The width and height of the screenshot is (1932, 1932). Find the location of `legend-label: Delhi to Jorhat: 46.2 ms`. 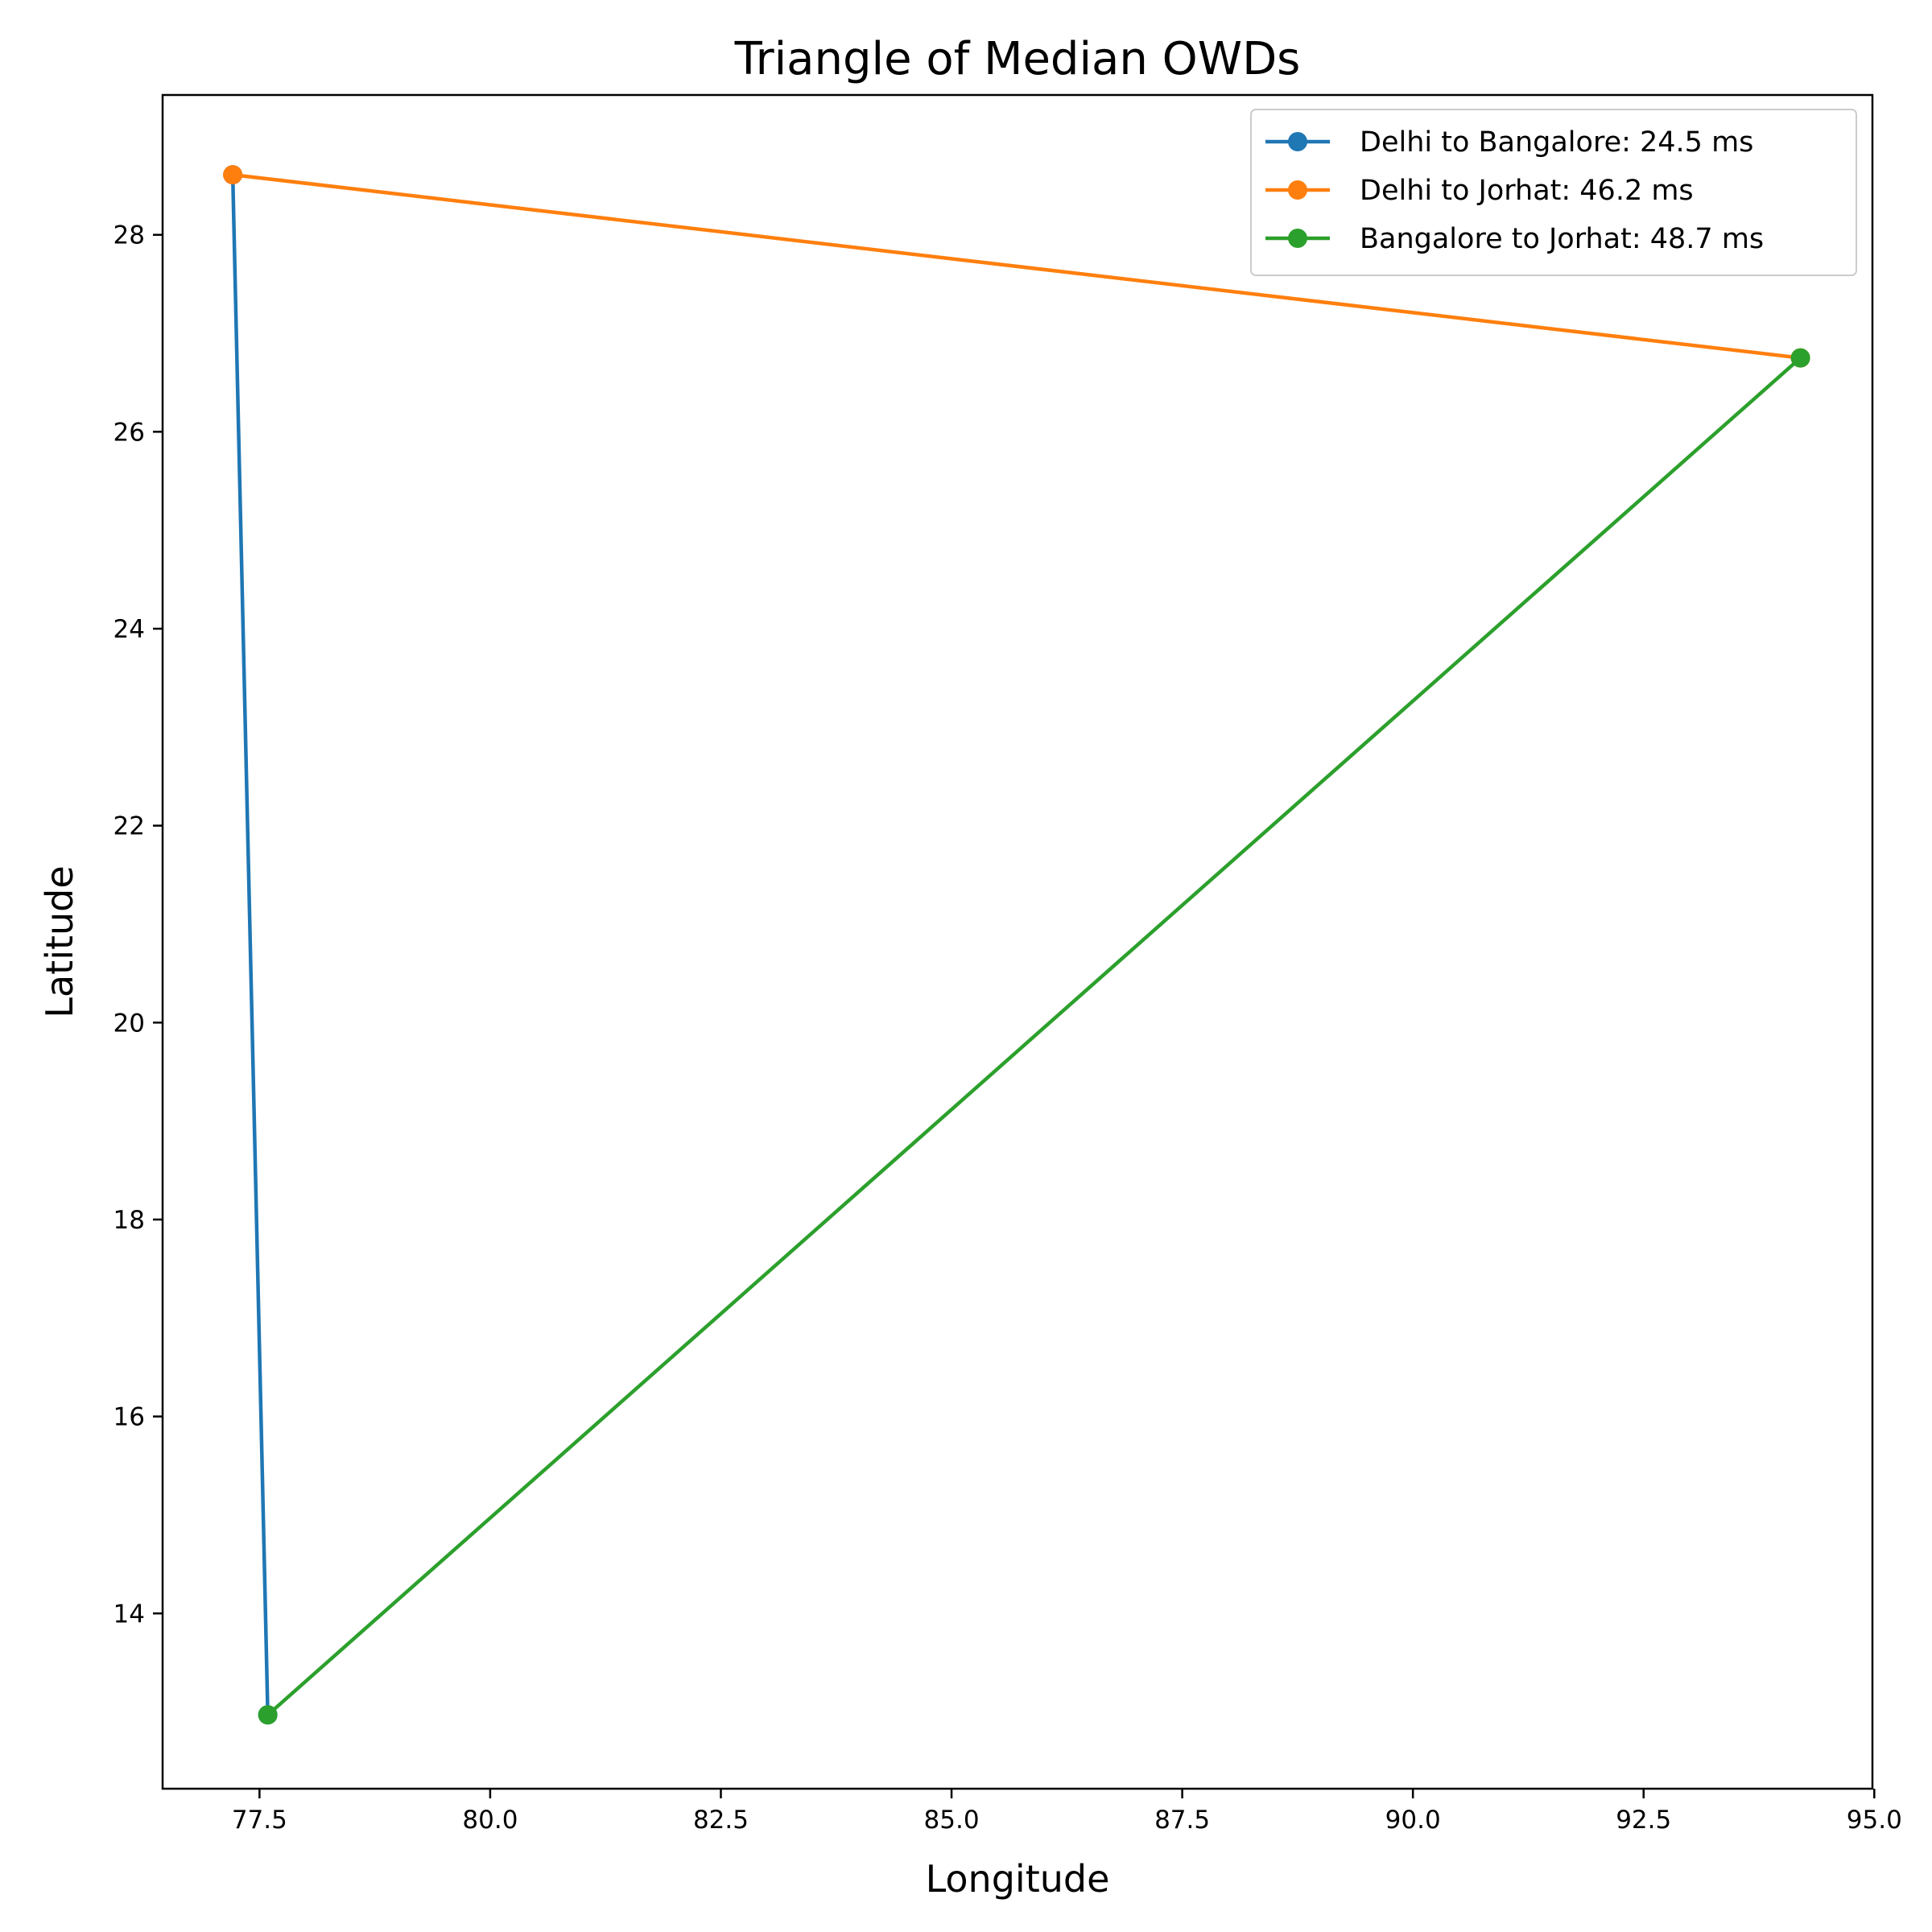

legend-label: Delhi to Jorhat: 46.2 ms is located at coordinates (1527, 191).